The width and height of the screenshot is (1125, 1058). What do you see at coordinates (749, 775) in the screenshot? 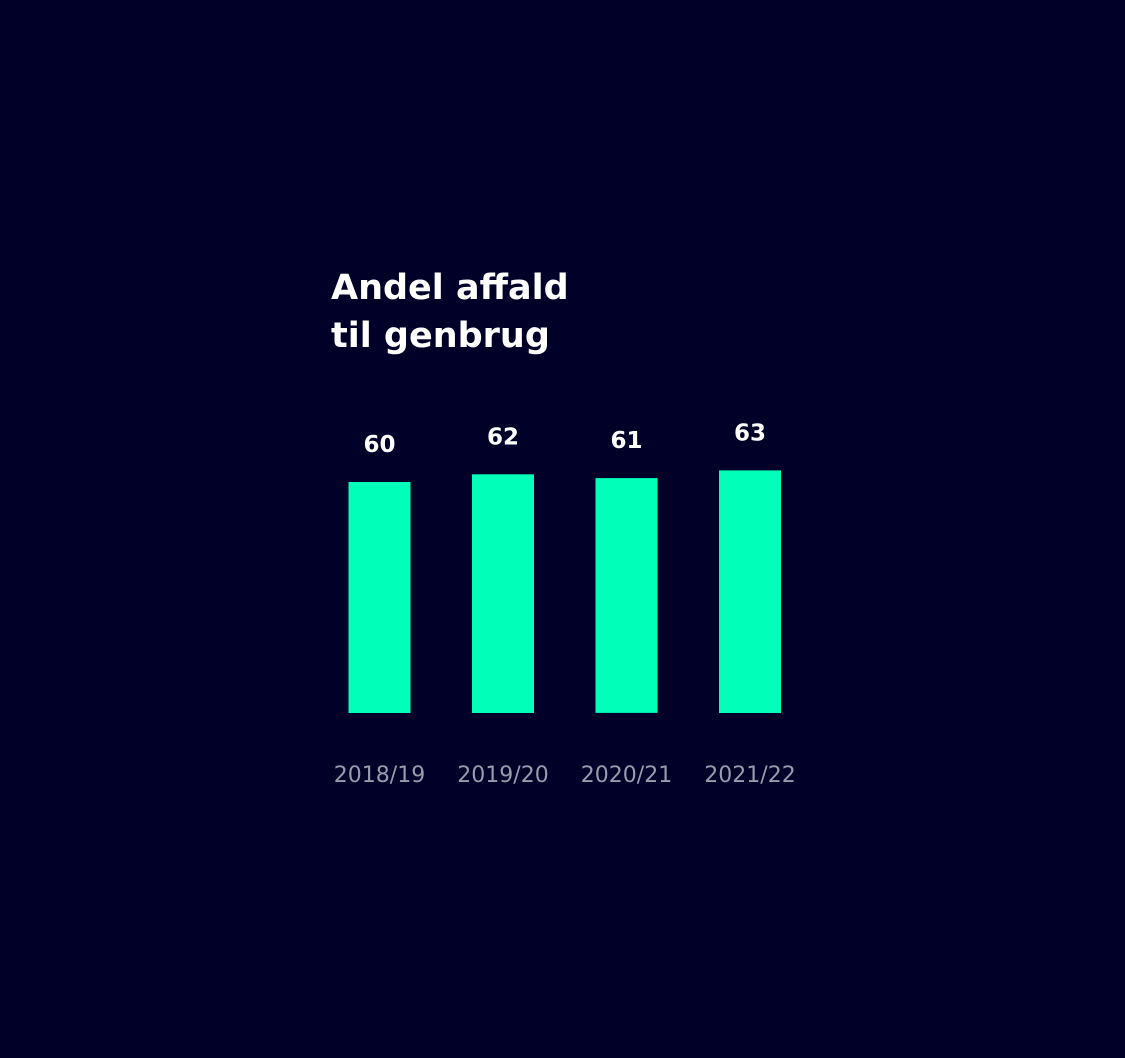
I see `x-tick-label: 2021/22` at bounding box center [749, 775].